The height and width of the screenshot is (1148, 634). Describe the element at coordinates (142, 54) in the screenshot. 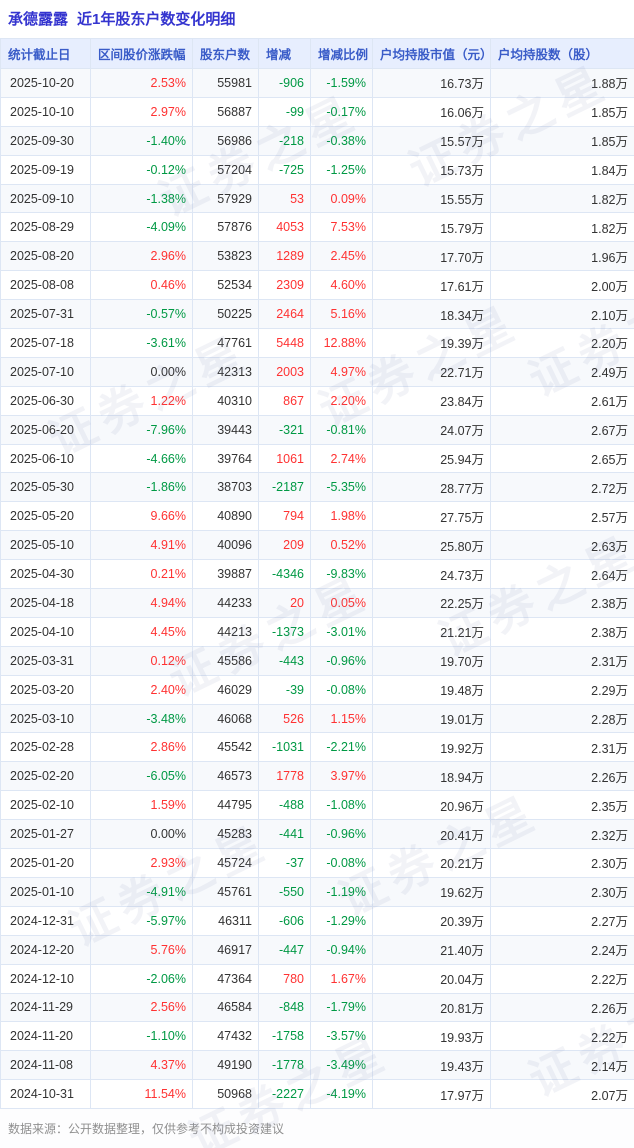

I see `column-header: 区间股价涨跌幅` at that location.